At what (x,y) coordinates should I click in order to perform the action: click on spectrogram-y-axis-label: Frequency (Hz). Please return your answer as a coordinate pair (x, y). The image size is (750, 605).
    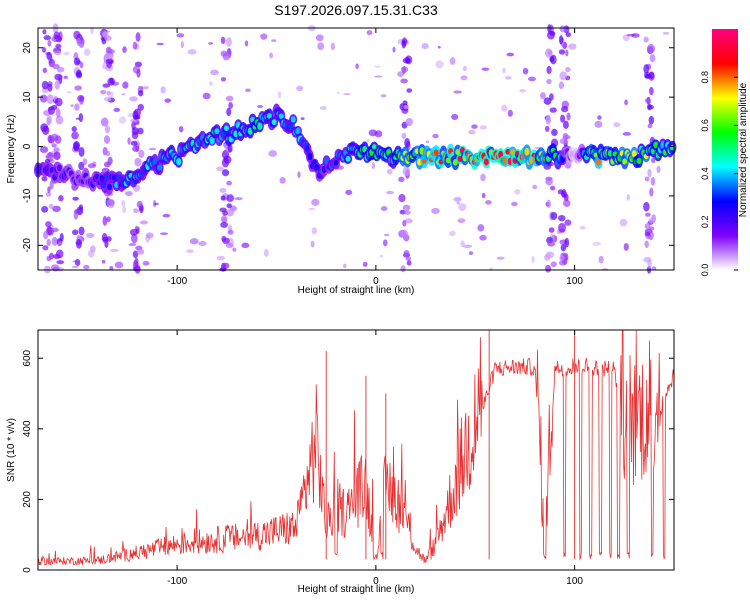
    Looking at the image, I should click on (11, 149).